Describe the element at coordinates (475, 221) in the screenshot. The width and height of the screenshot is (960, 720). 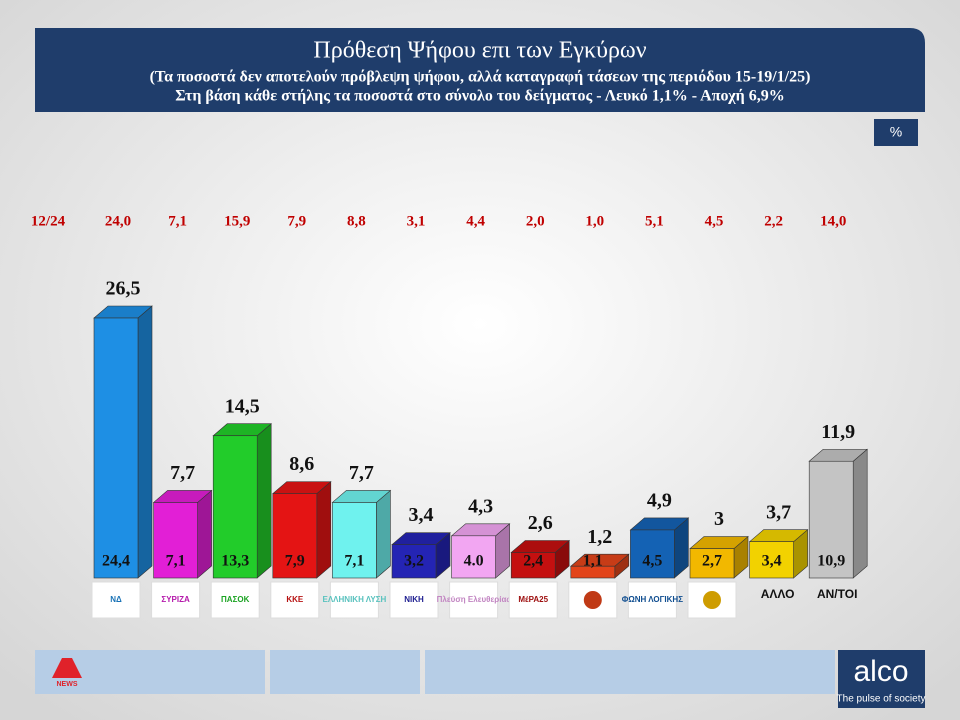
I see `previous-value: 4,4` at that location.